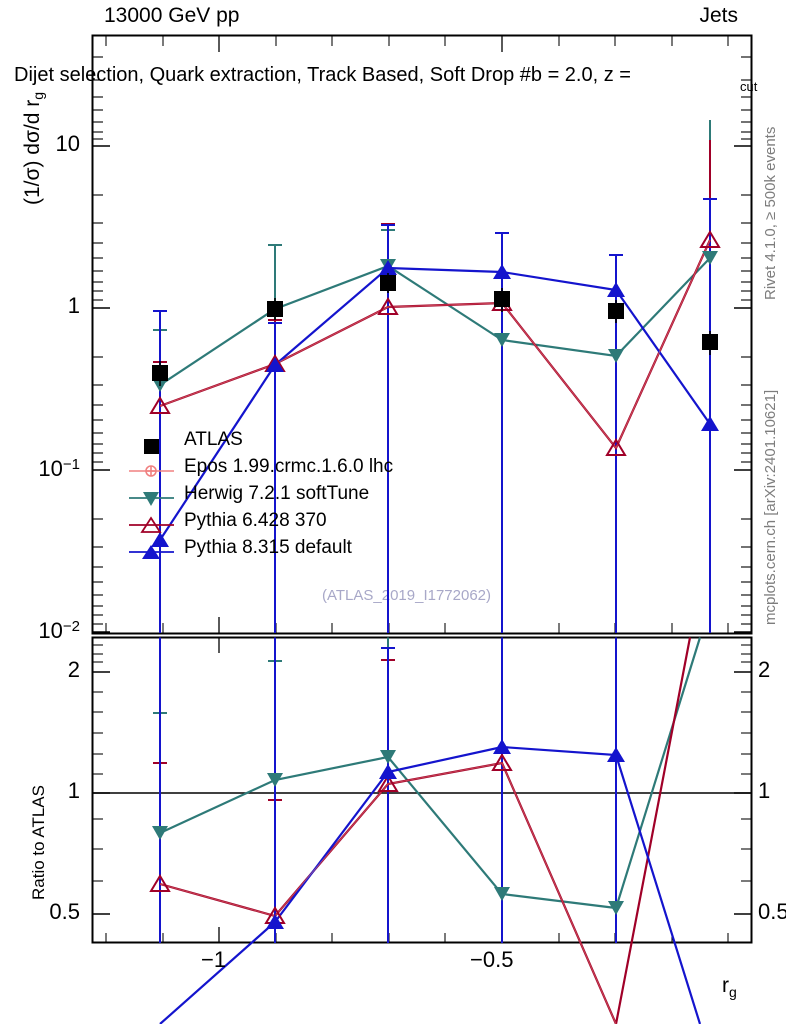  I want to click on legend-marker-pythia8, so click(151, 552).